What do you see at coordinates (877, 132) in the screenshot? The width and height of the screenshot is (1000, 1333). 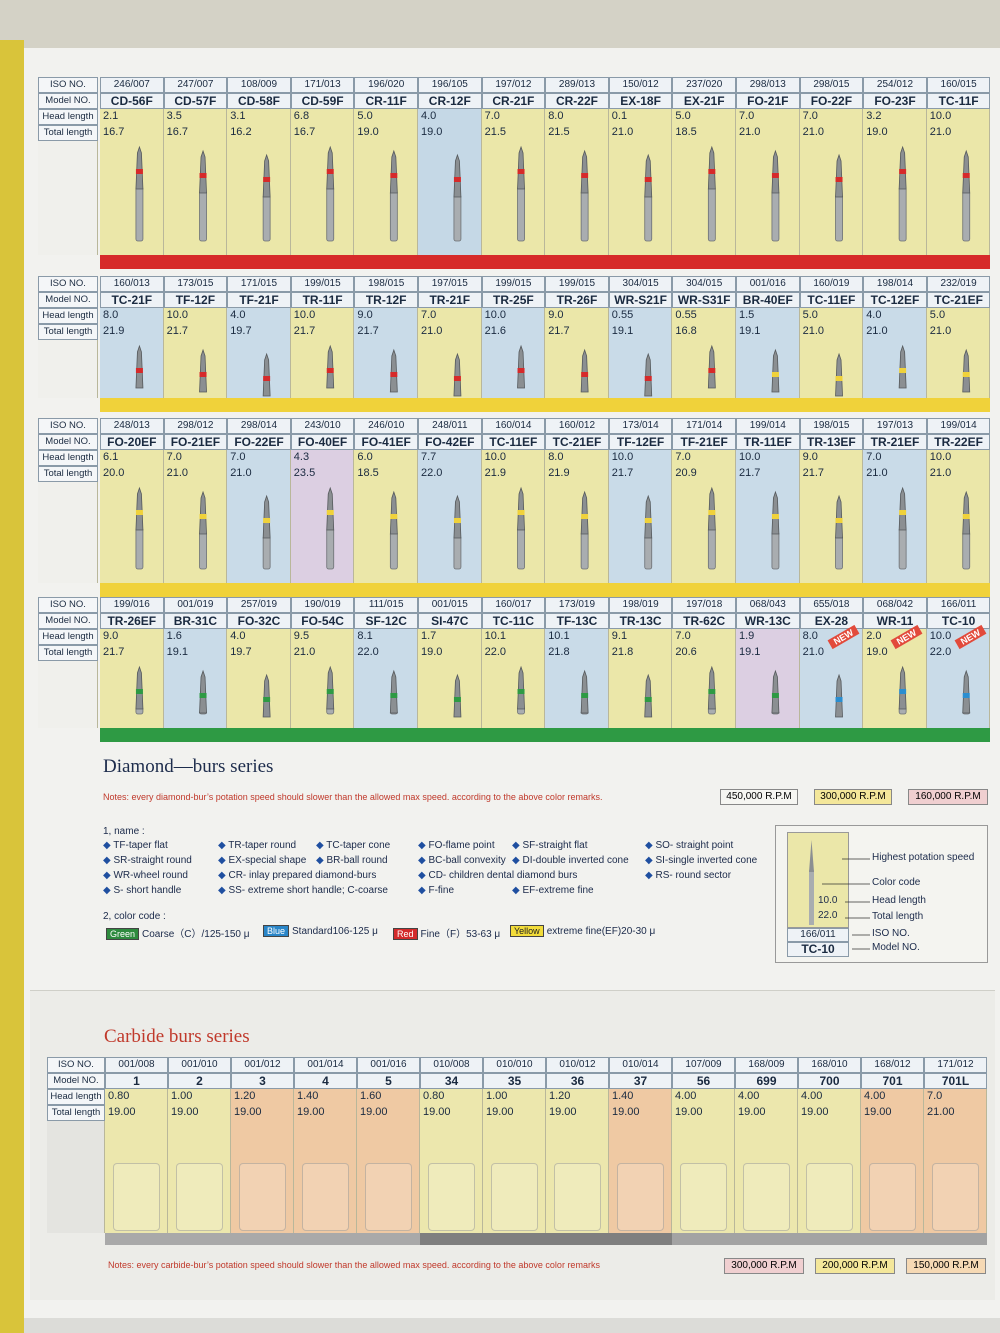 I see `total-length: 19.0` at bounding box center [877, 132].